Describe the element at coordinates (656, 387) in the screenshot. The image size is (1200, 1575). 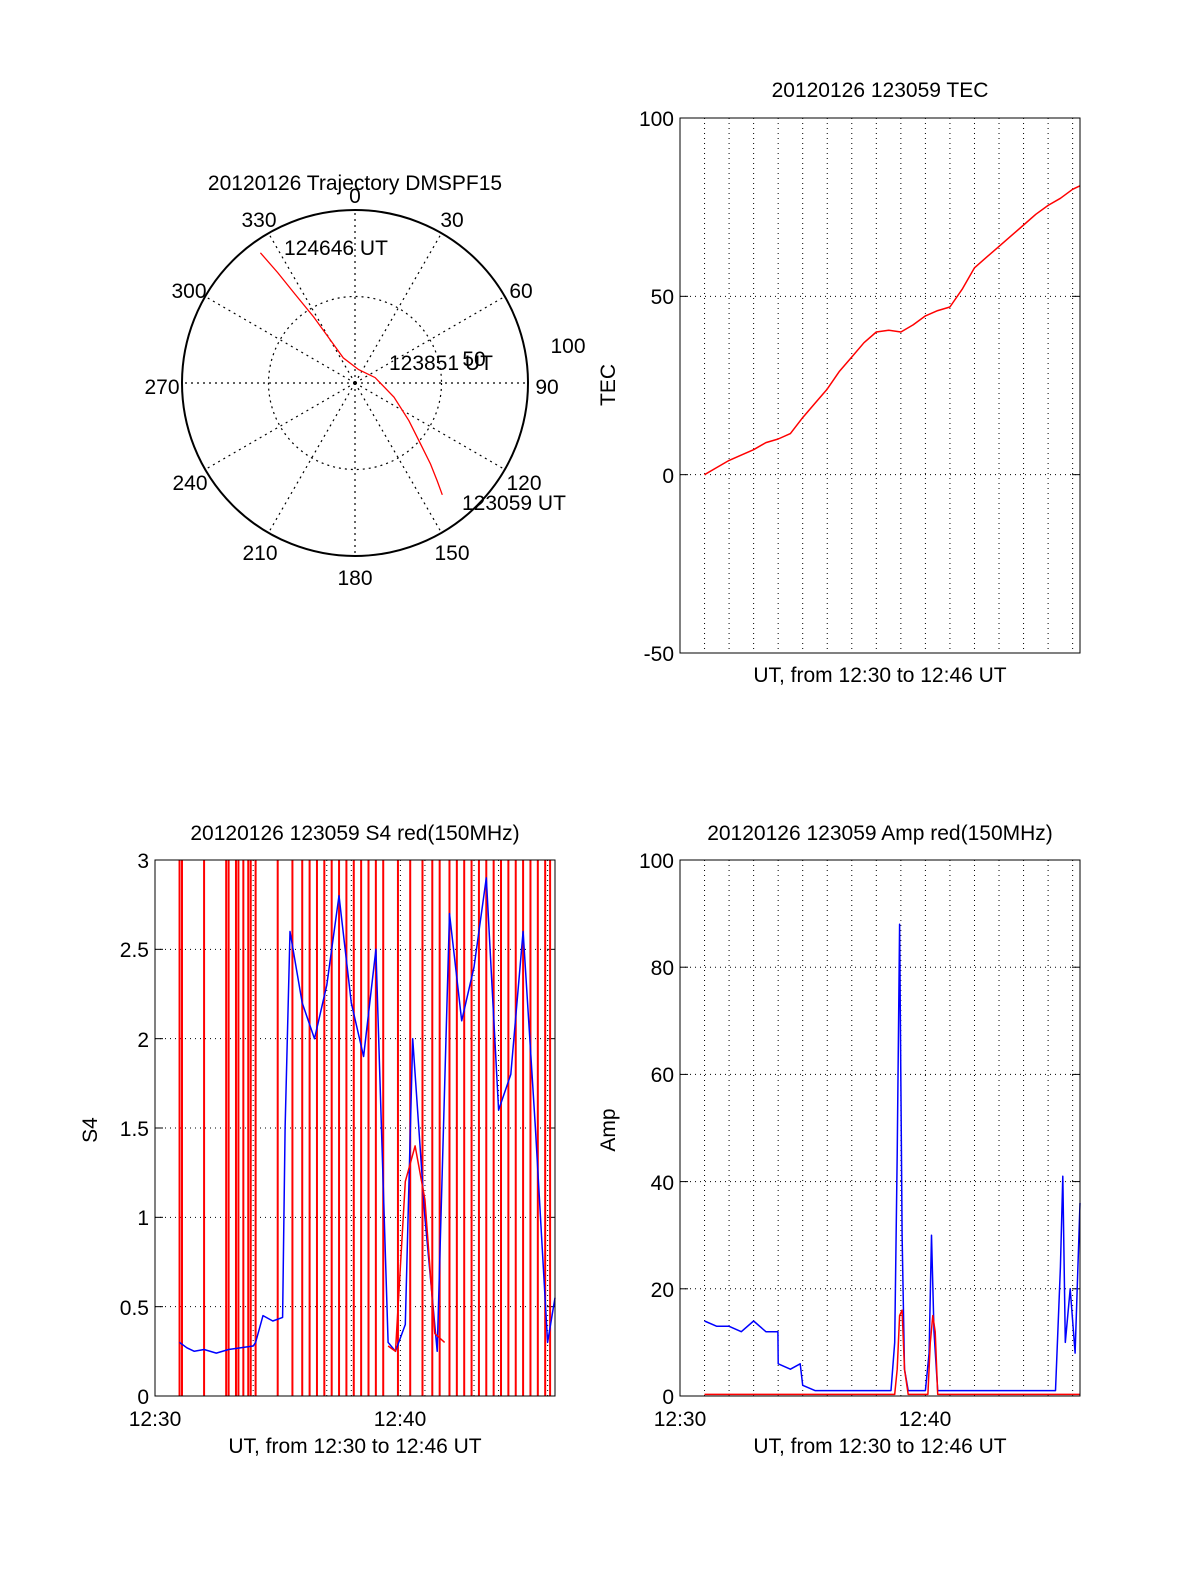
I see `tec-y-ticks: 100 50 0 -50` at that location.